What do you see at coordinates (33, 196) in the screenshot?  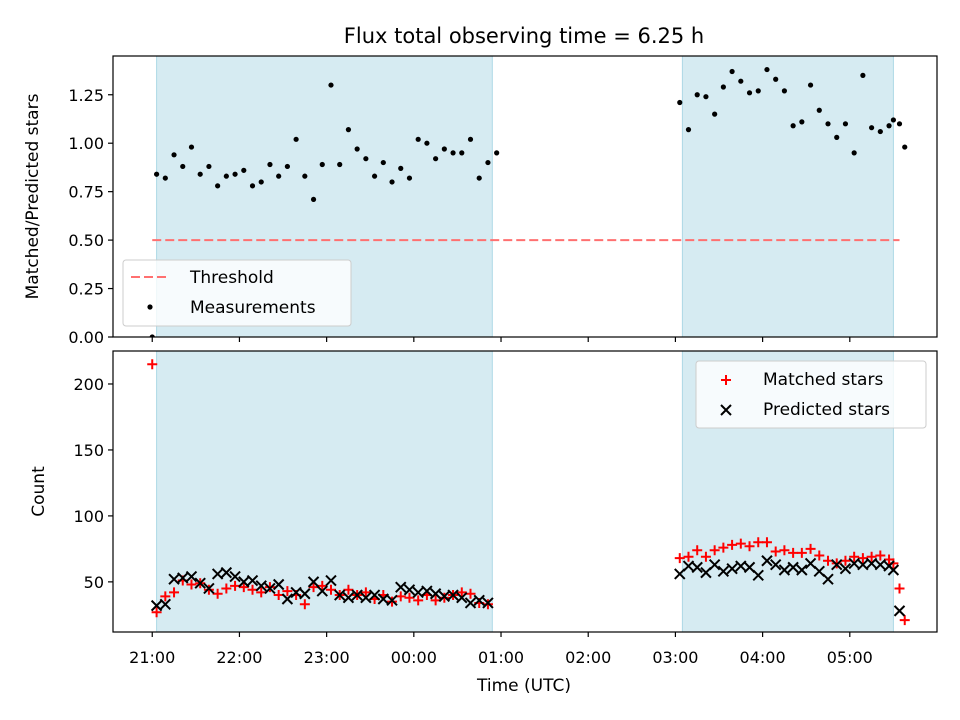 I see `y-axis-label: Matched/Predicted stars` at bounding box center [33, 196].